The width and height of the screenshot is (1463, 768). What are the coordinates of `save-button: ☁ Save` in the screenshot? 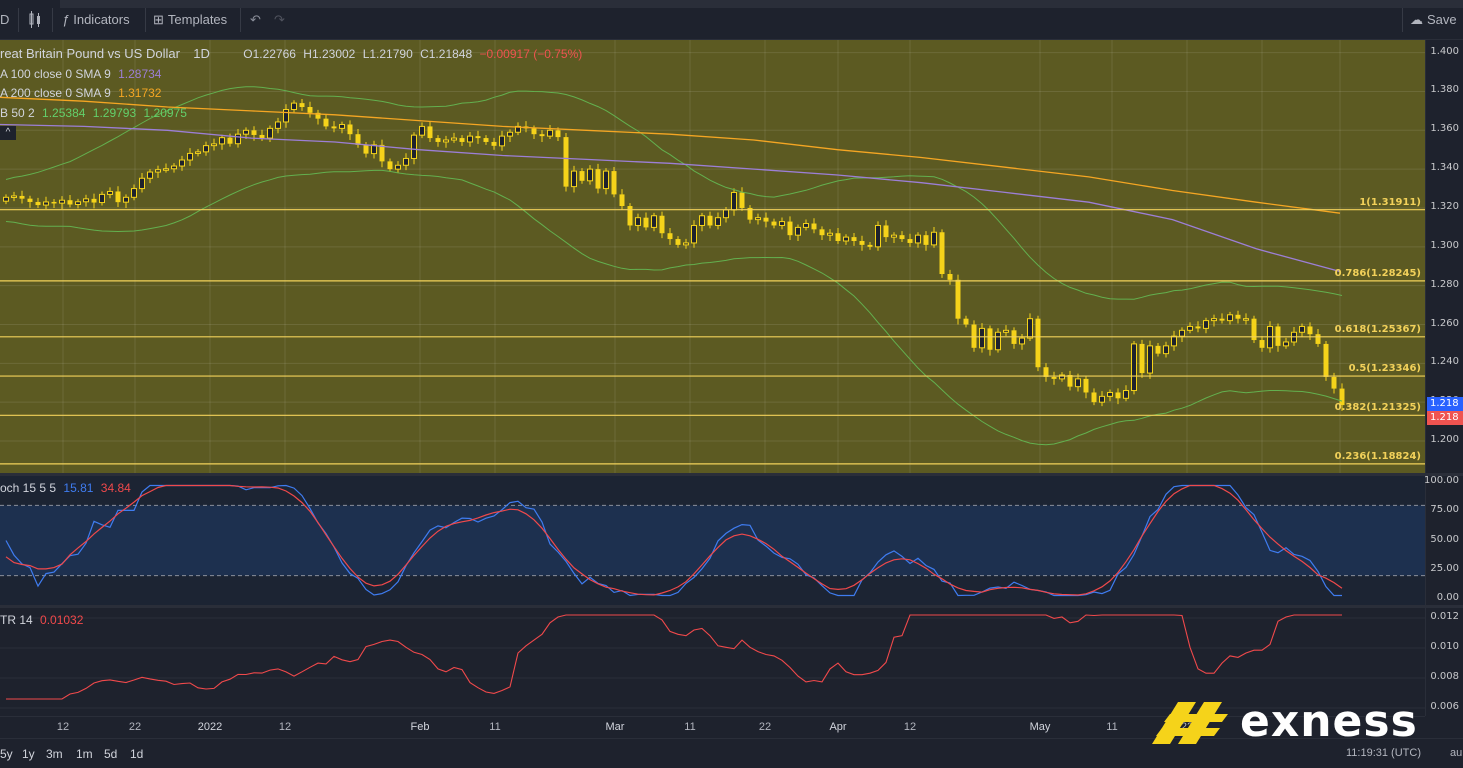 It's located at (1433, 20).